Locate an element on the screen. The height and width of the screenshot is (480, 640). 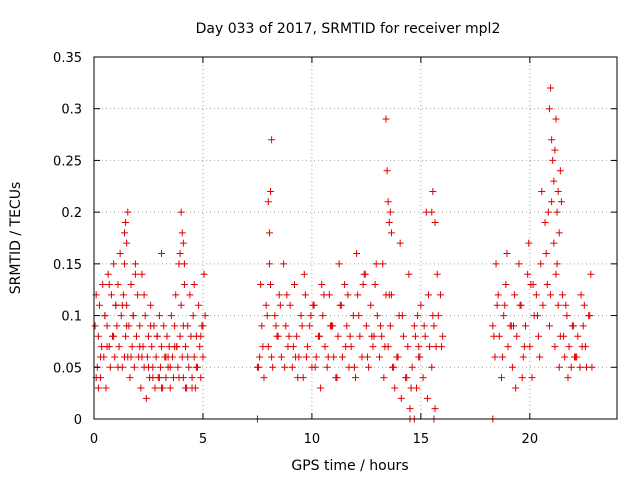
y-tick-label: 0.3 is located at coordinates (71, 110).